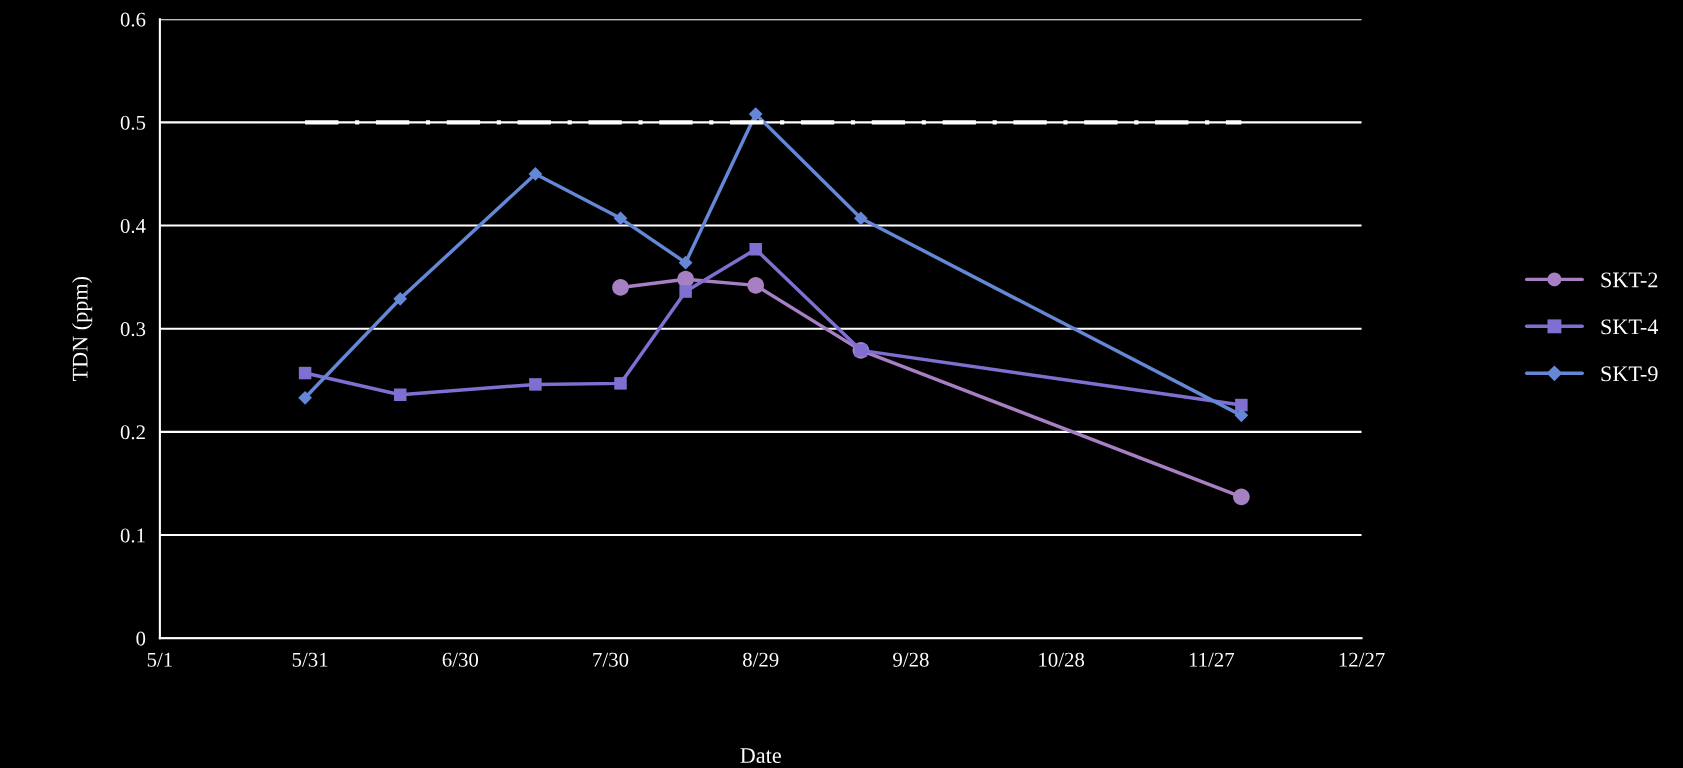  I want to click on y-tick-label: 0, so click(141, 638).